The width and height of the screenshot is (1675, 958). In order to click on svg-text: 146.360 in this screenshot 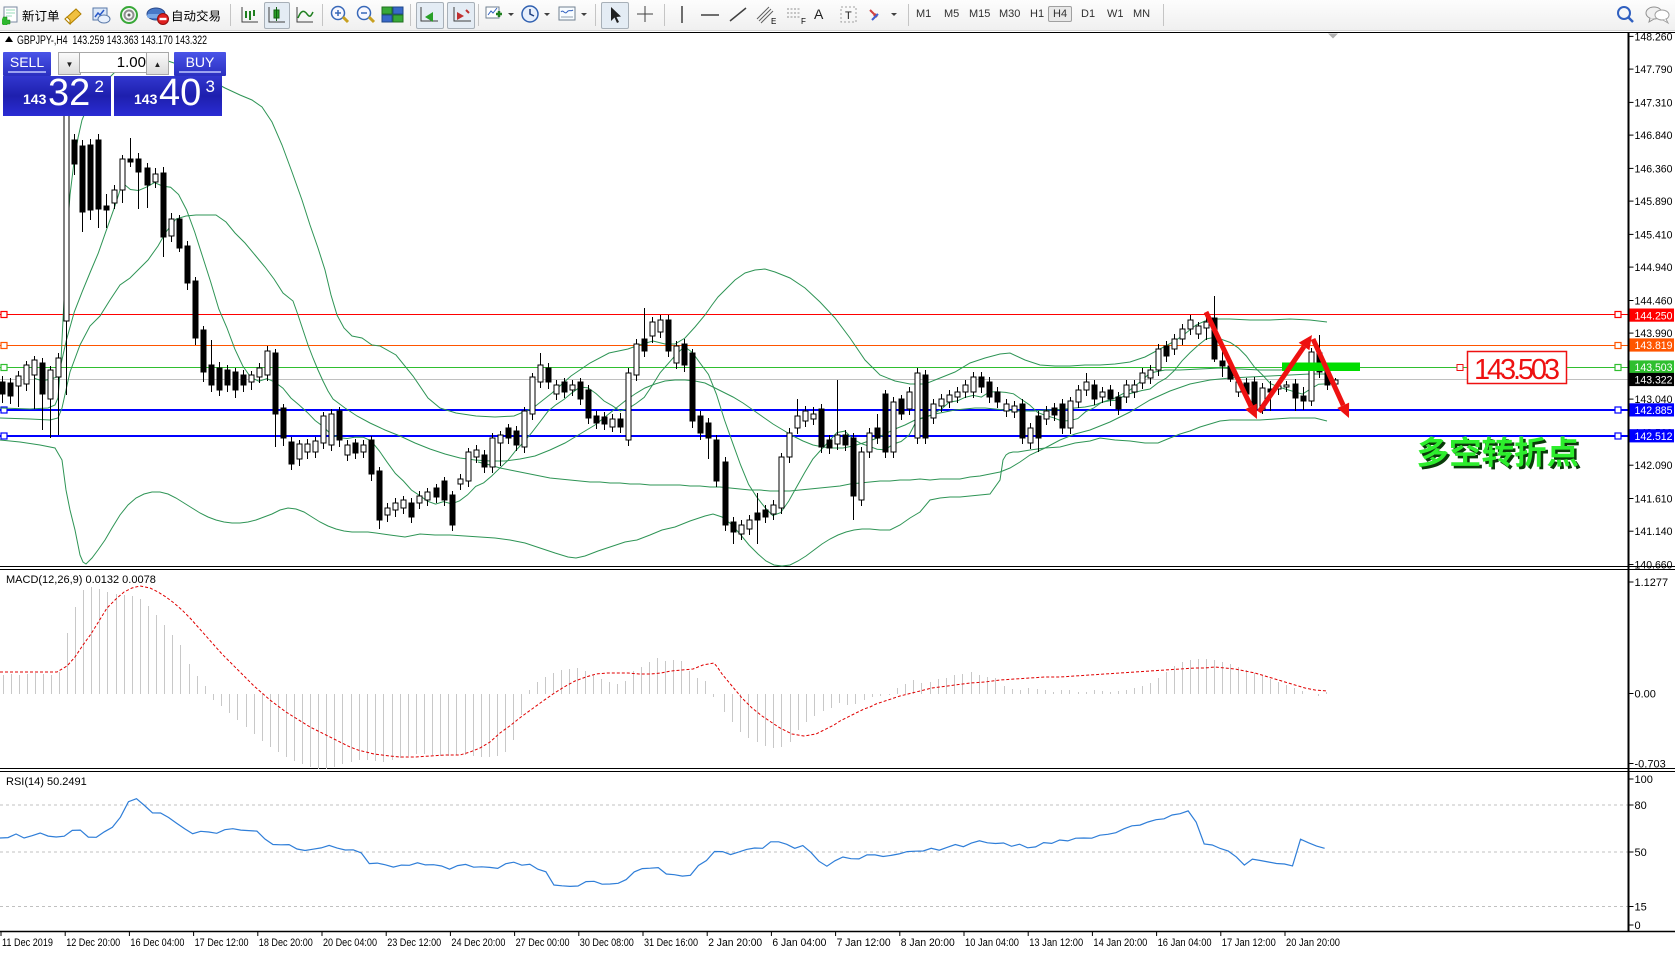, I will do `click(1654, 169)`.